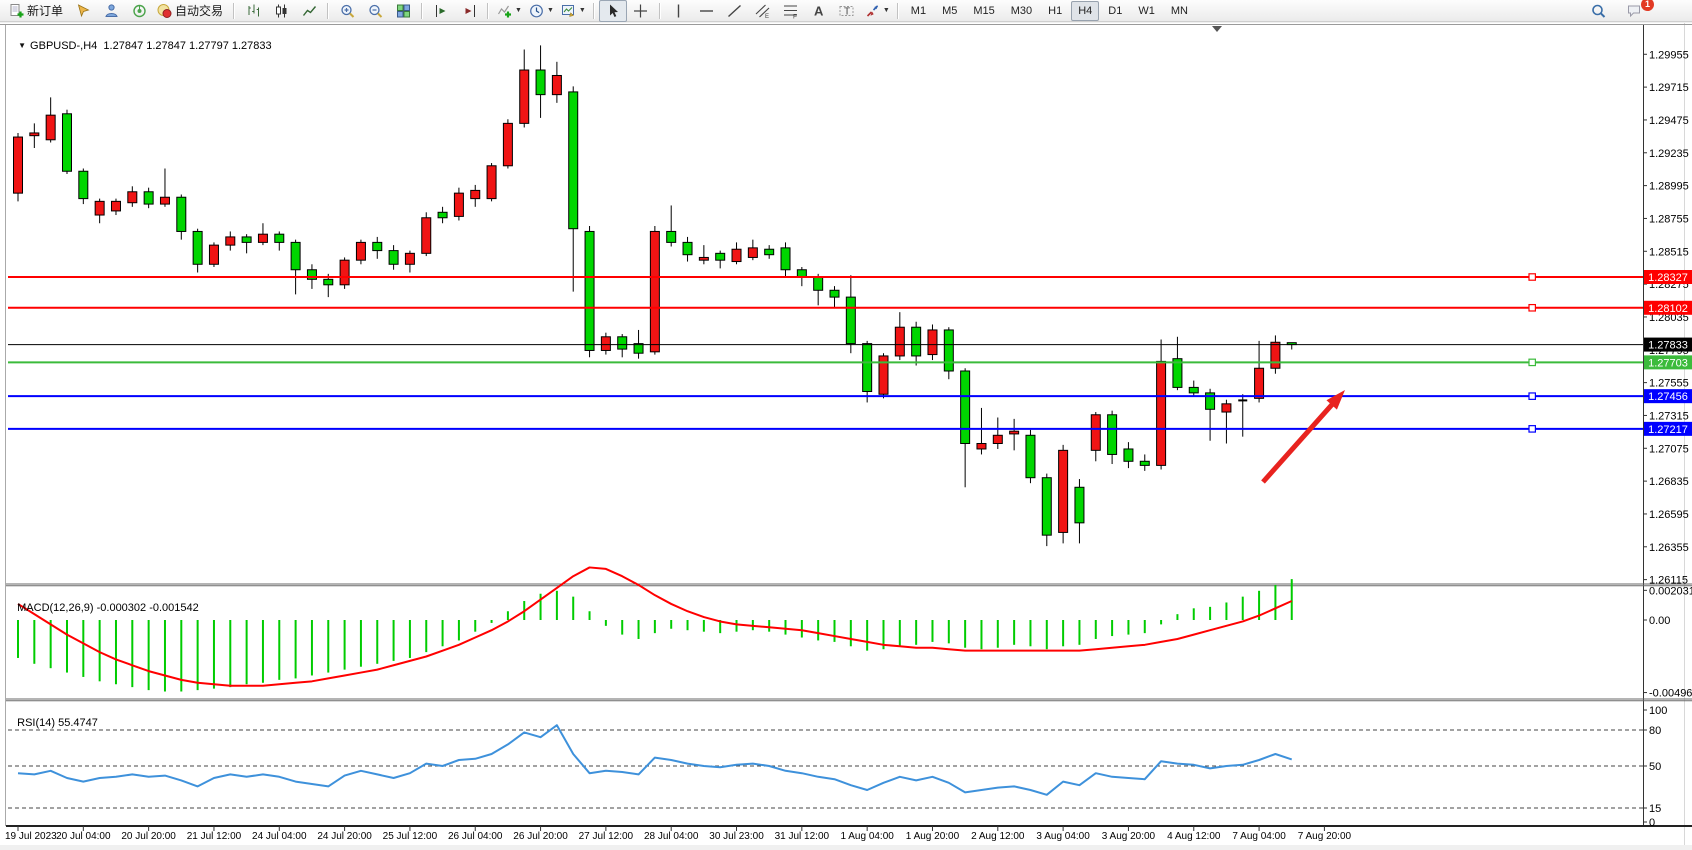  What do you see at coordinates (877, 11) in the screenshot?
I see `arrows-button: ▼` at bounding box center [877, 11].